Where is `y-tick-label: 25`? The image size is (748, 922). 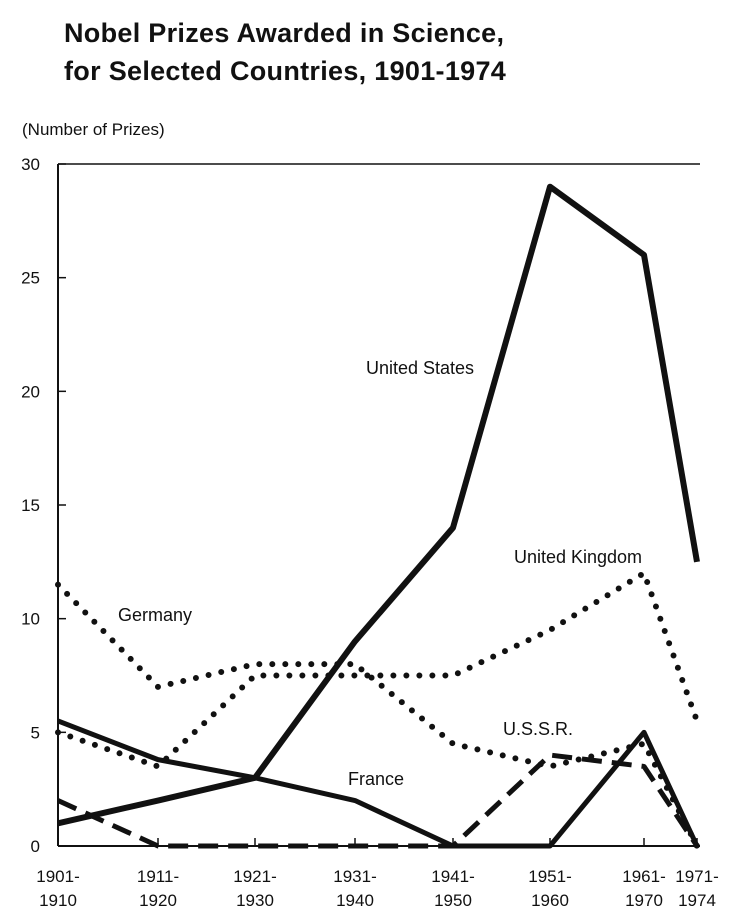 y-tick-label: 25 is located at coordinates (30, 278).